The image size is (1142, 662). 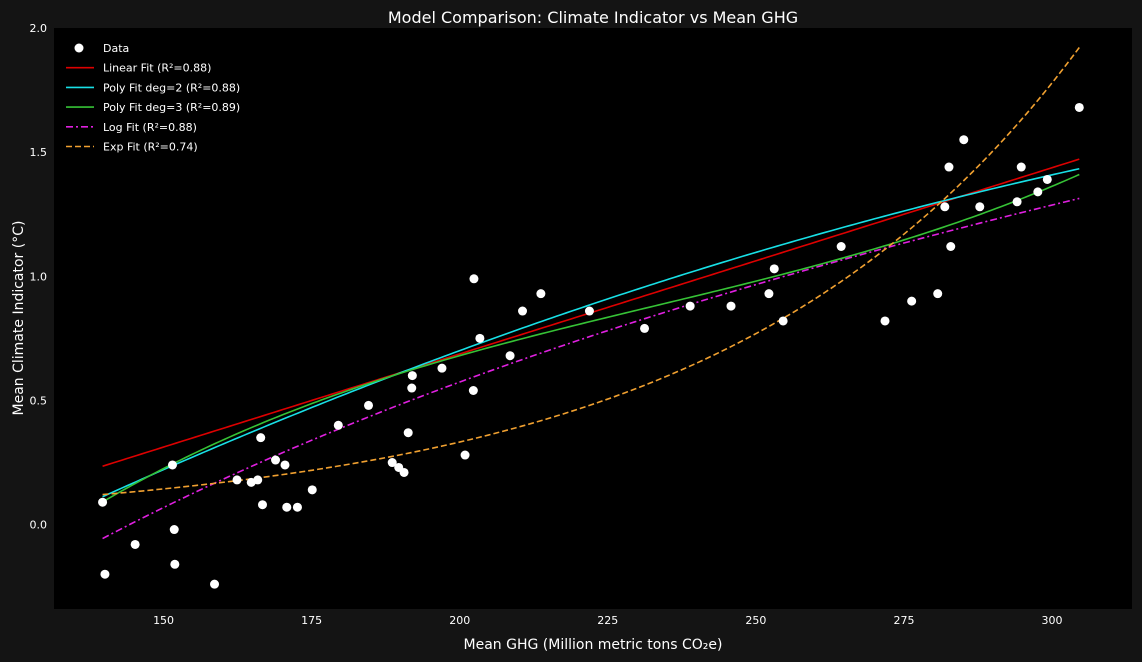 What do you see at coordinates (39, 152) in the screenshot?
I see `y-tick-label: 1.5` at bounding box center [39, 152].